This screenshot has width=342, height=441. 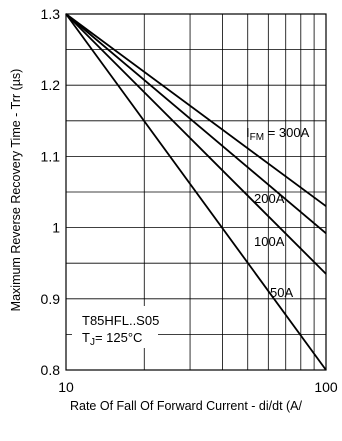 I want to click on y-axis-title: Maximum Reverse Recovery Time - Trr (µs), so click(x=16, y=190).